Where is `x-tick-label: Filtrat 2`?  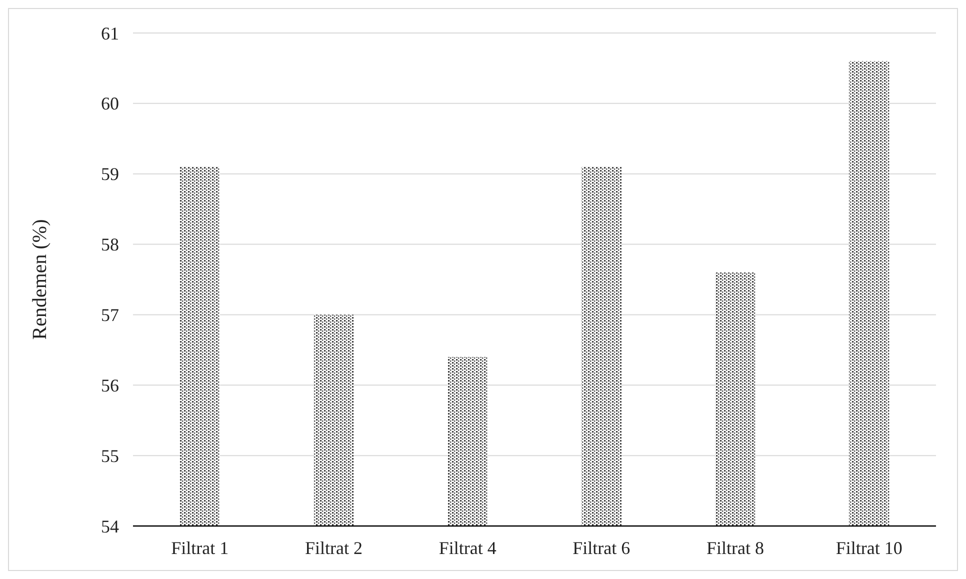 x-tick-label: Filtrat 2 is located at coordinates (333, 548).